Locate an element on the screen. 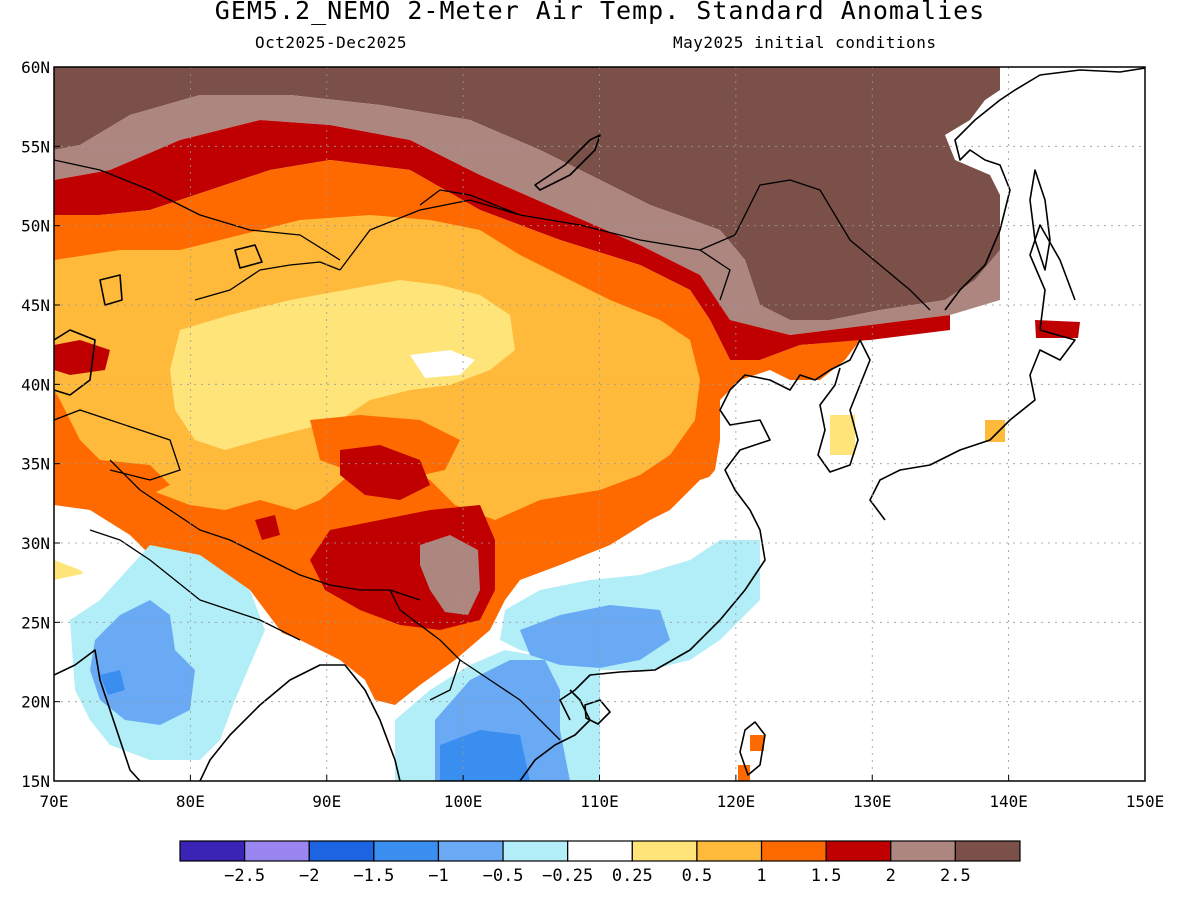 The image size is (1200, 900). coastline-baikal is located at coordinates (567, 162).